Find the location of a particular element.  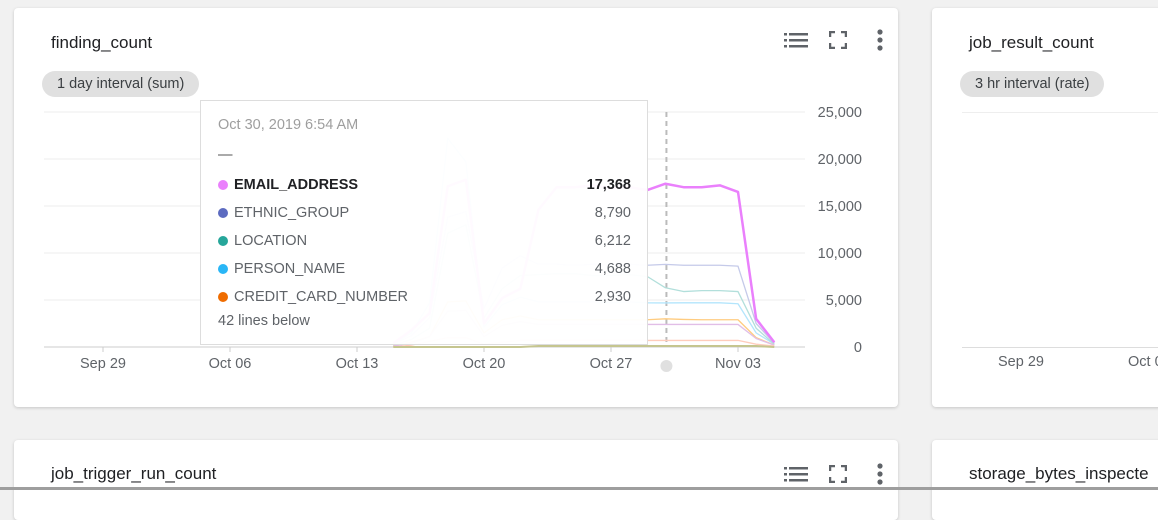

x-tick-label: Oct 0 is located at coordinates (1143, 362).